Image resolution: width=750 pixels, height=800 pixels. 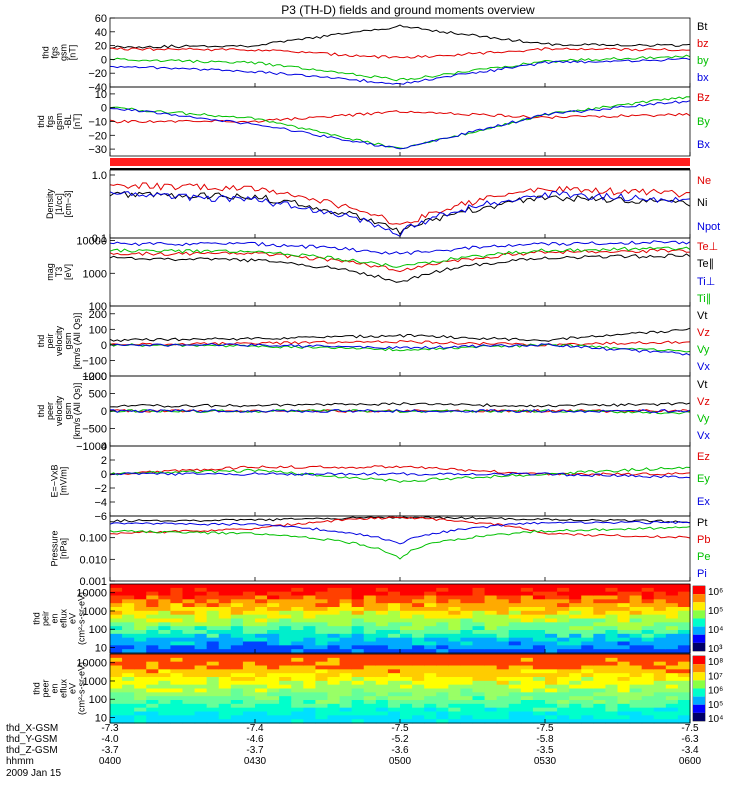 What do you see at coordinates (690, 728) in the screenshot?
I see `orbit-value: -7.5` at bounding box center [690, 728].